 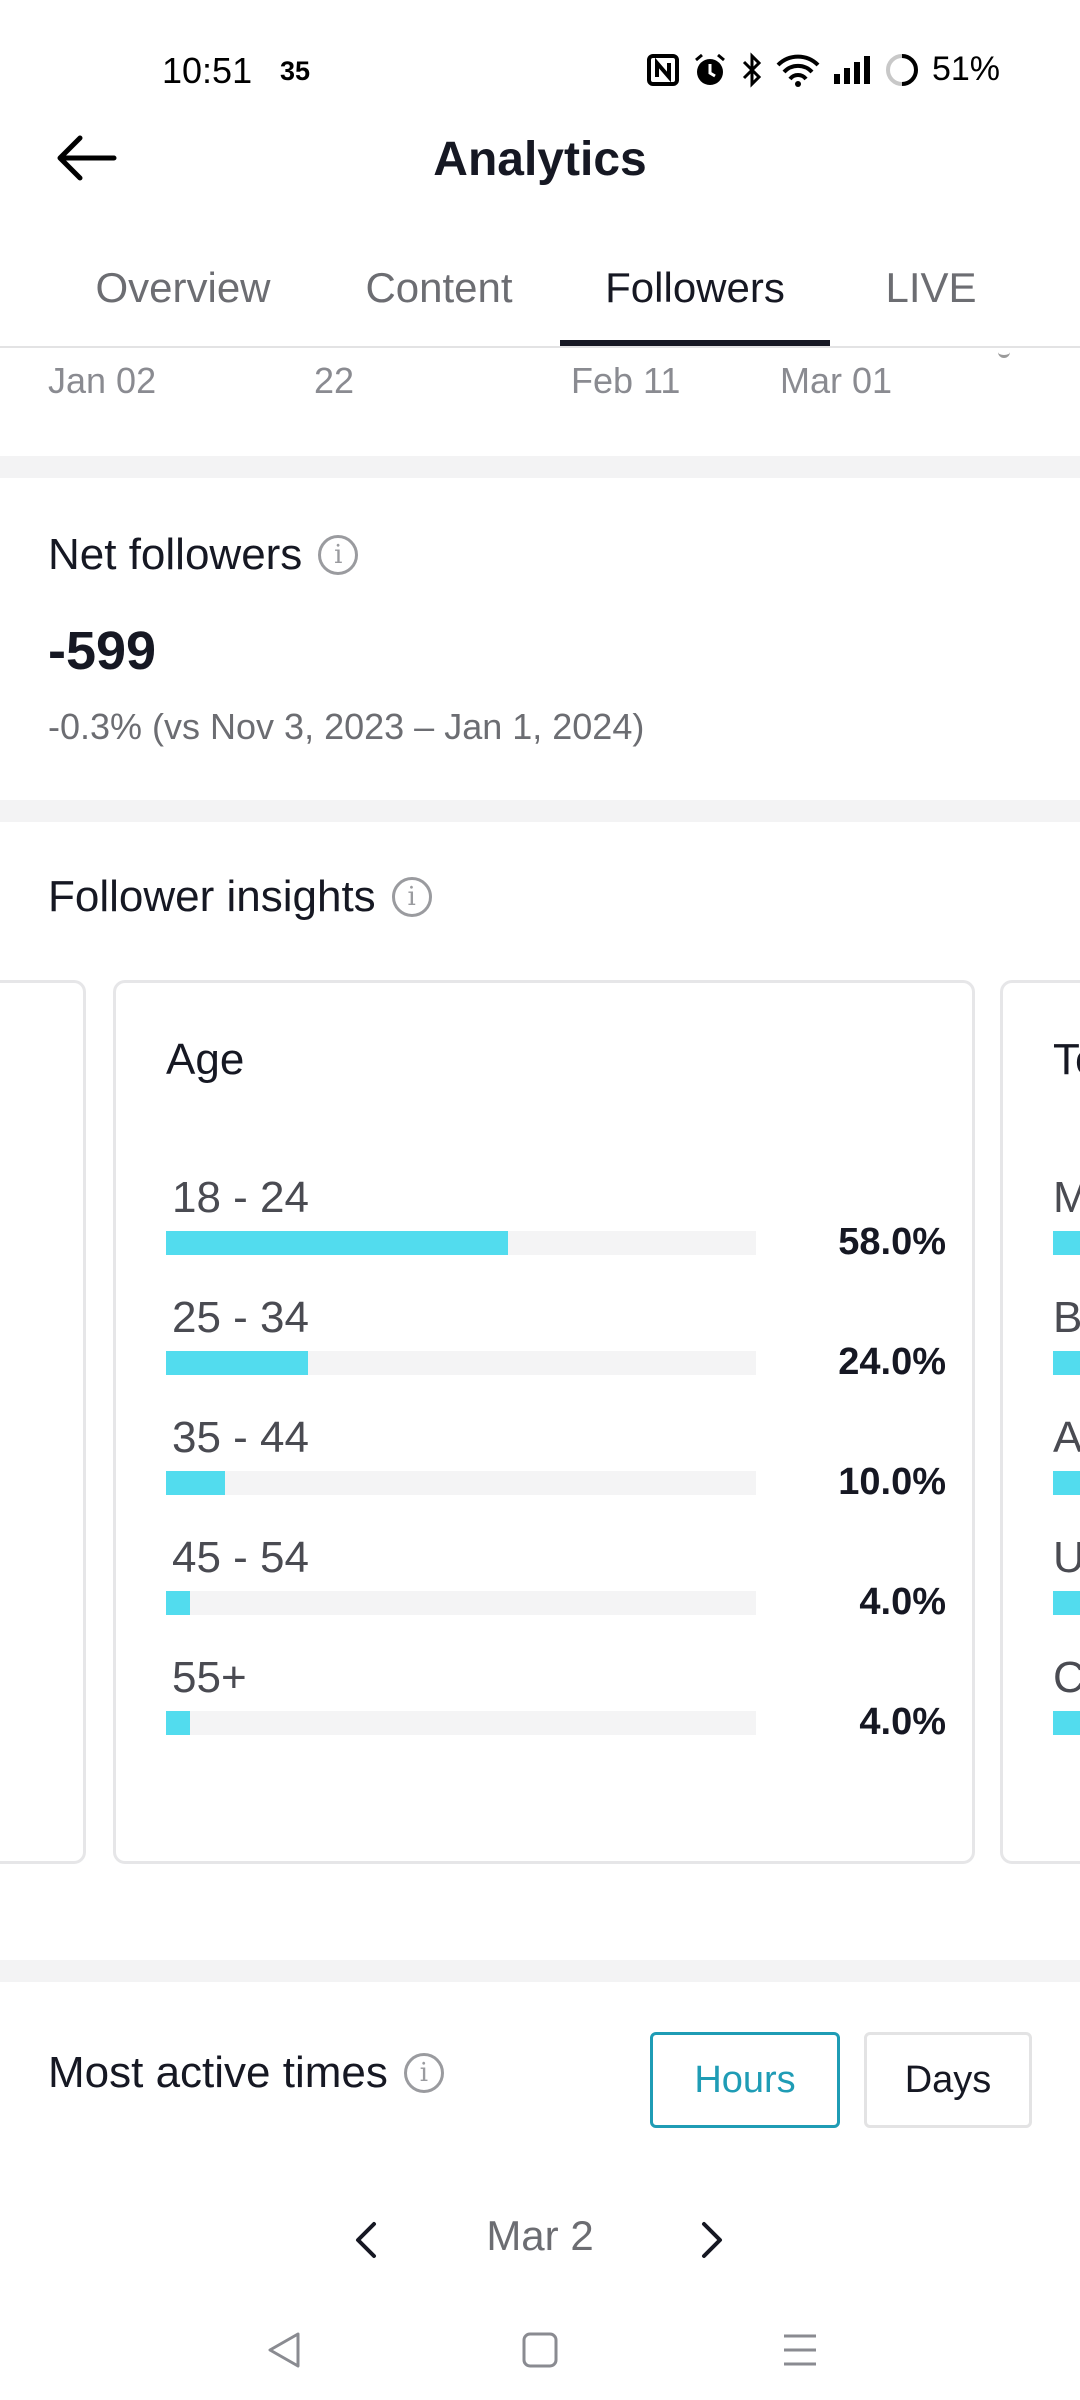 I want to click on age-percent: 10.0%, so click(x=892, y=1482).